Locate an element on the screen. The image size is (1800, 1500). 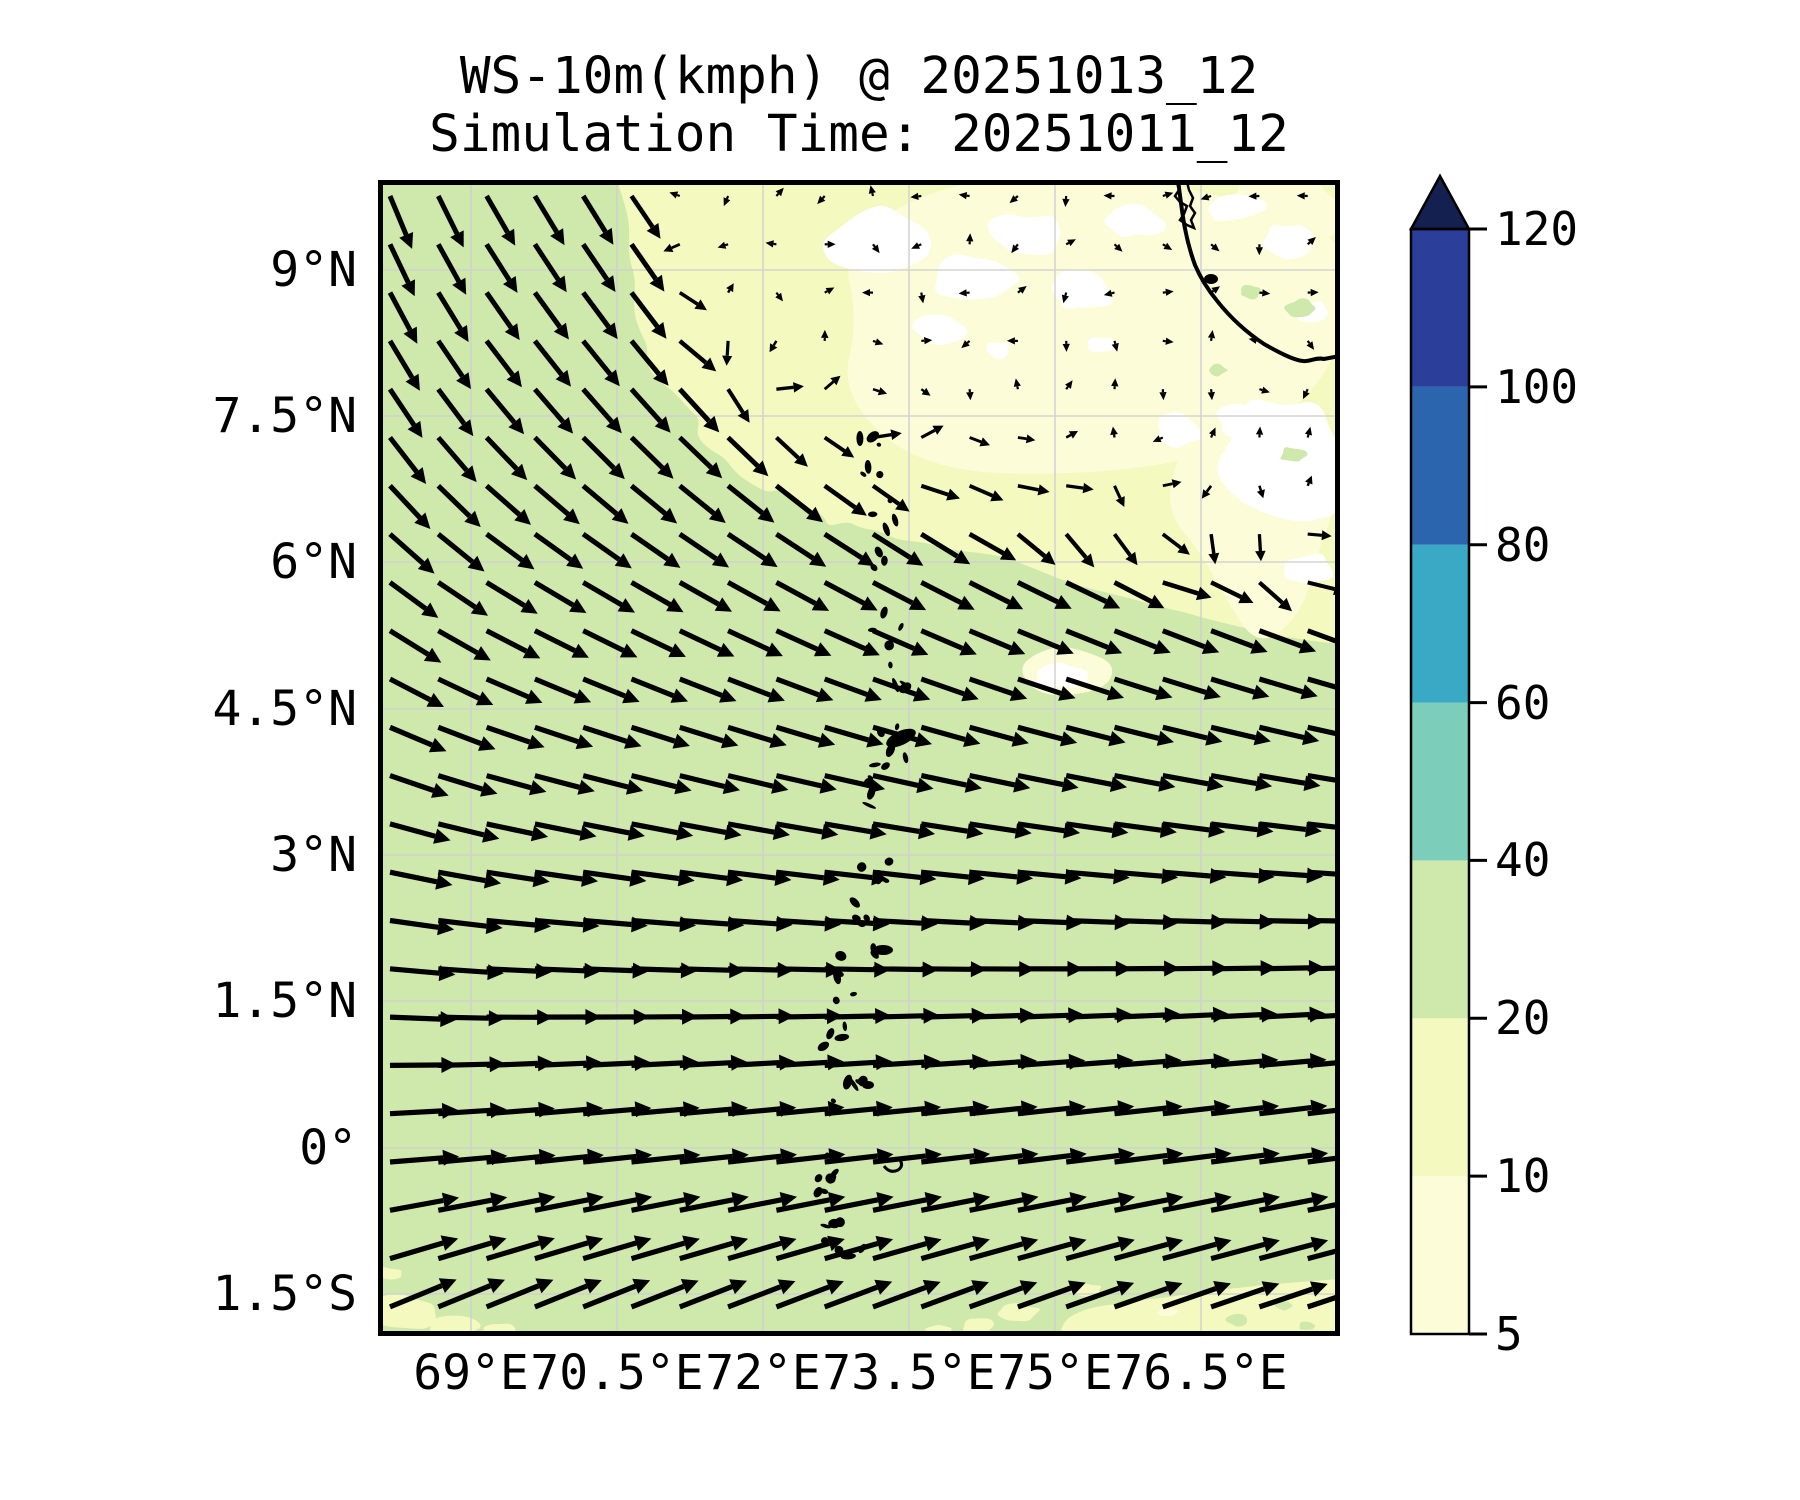
x-tick-label: 72°E is located at coordinates (763, 1373).